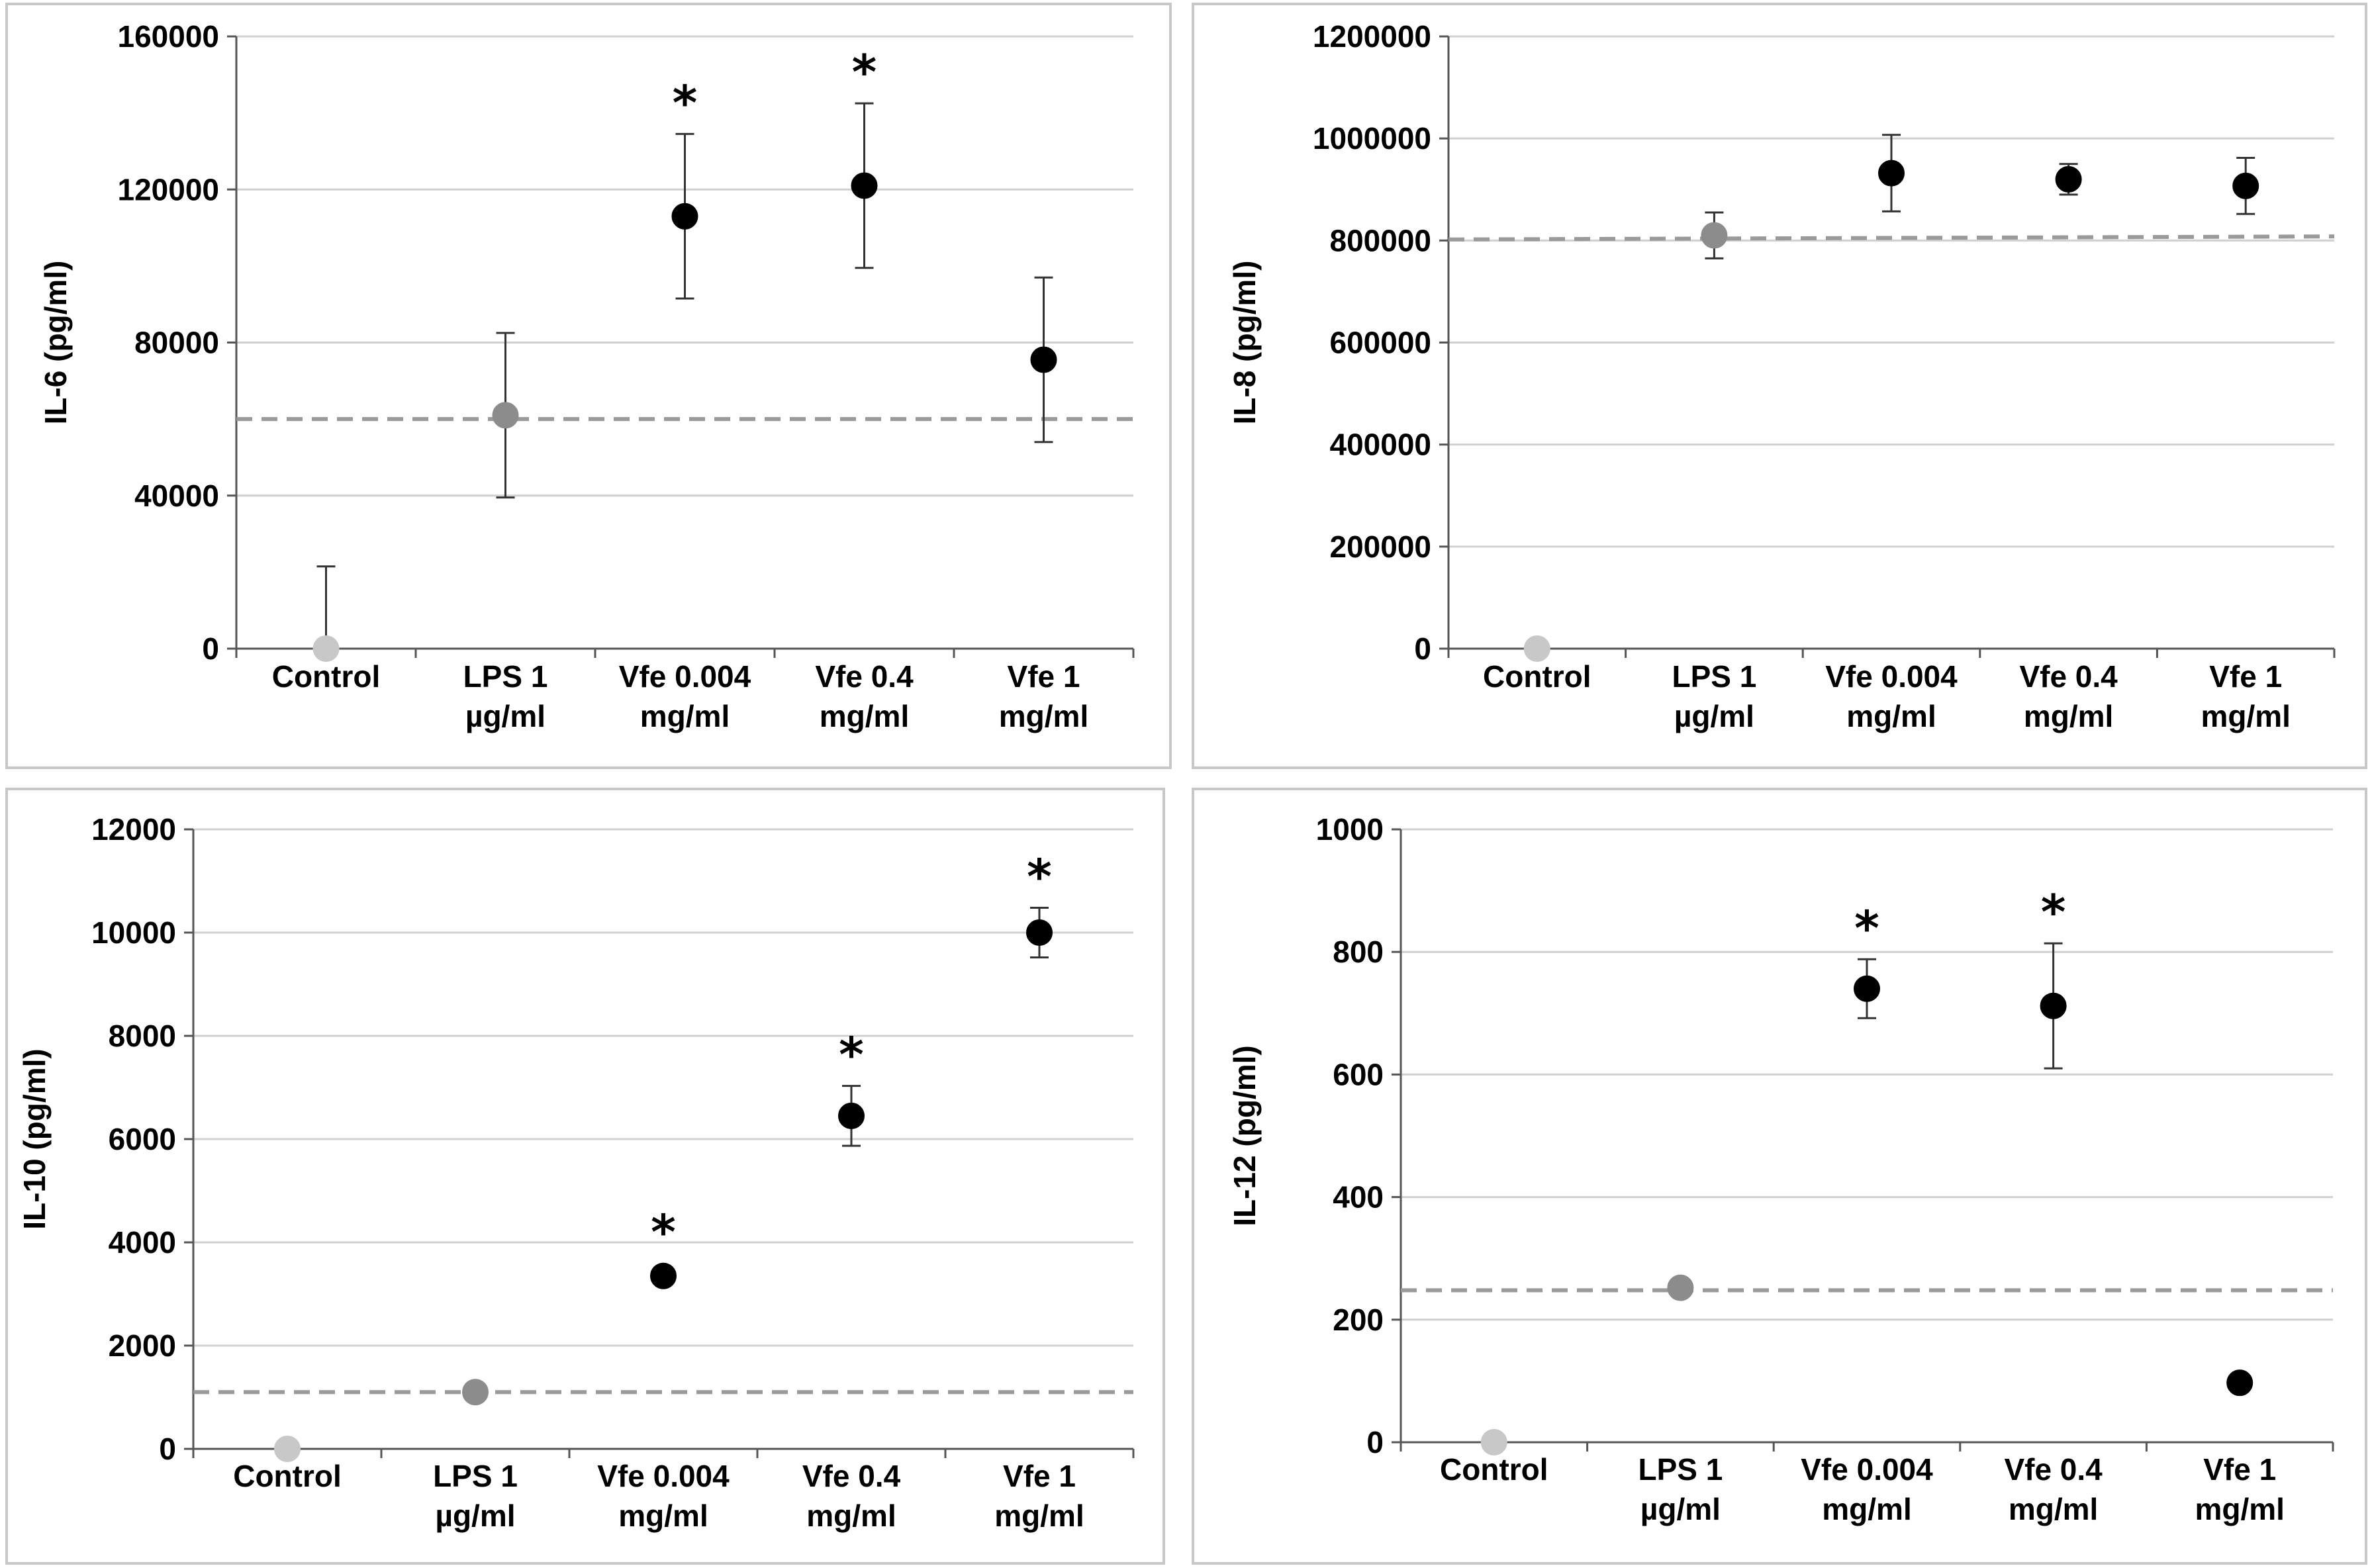  I want to click on chart1-y-tick-label: 0, so click(1422, 648).